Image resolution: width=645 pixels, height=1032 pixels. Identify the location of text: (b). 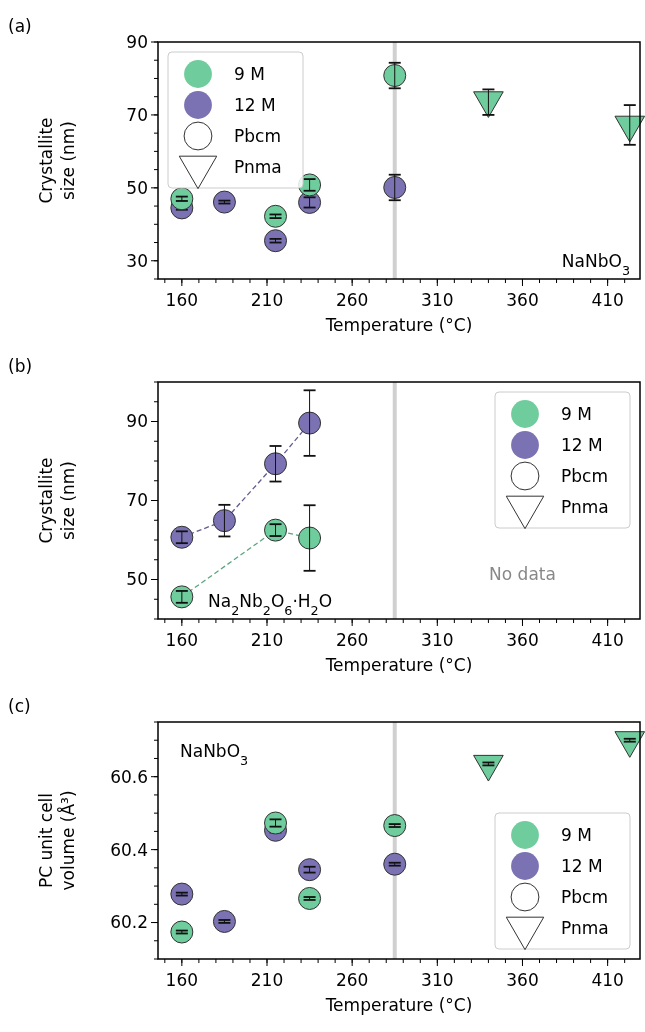
(20, 366).